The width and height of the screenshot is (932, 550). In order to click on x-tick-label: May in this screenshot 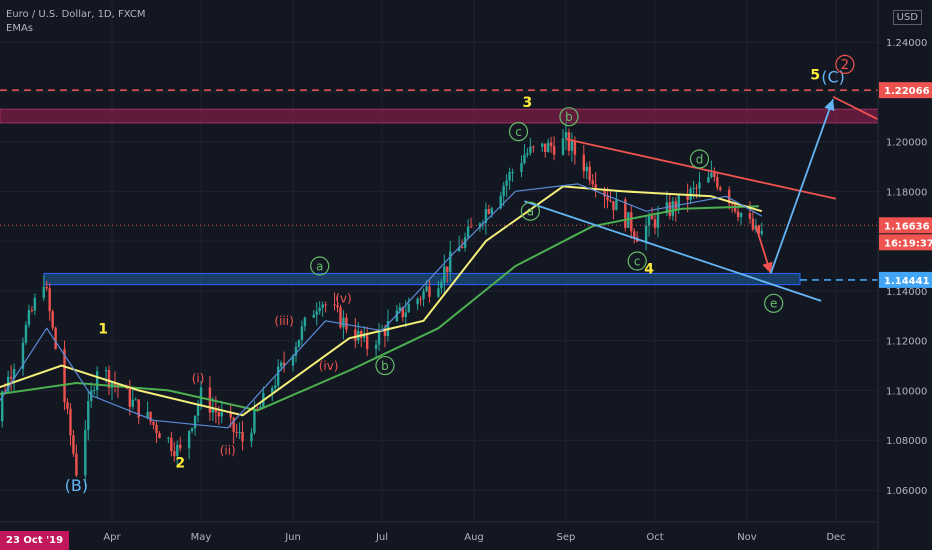, I will do `click(201, 537)`.